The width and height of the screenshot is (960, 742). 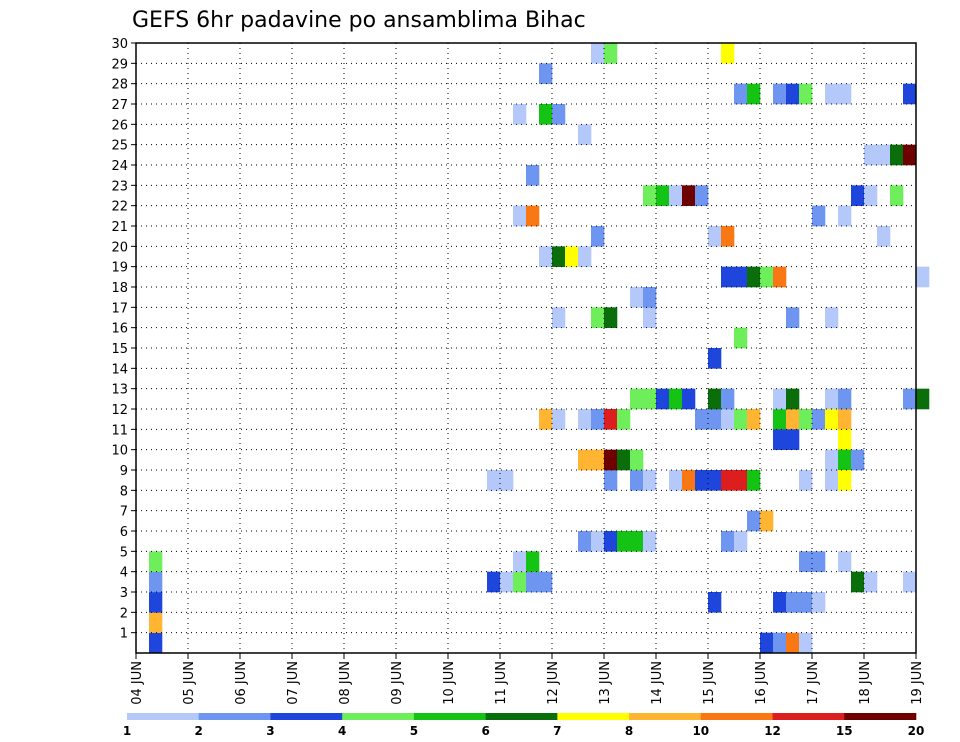 What do you see at coordinates (844, 731) in the screenshot?
I see `colorbar-label: 15` at bounding box center [844, 731].